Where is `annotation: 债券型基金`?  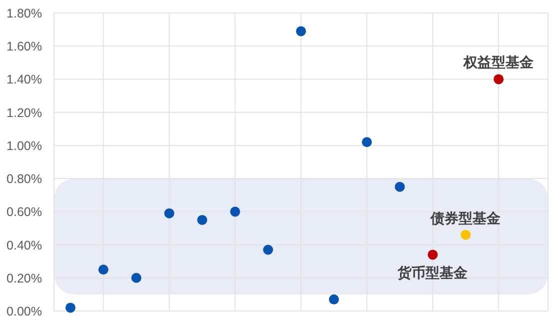 annotation: 债券型基金 is located at coordinates (466, 218).